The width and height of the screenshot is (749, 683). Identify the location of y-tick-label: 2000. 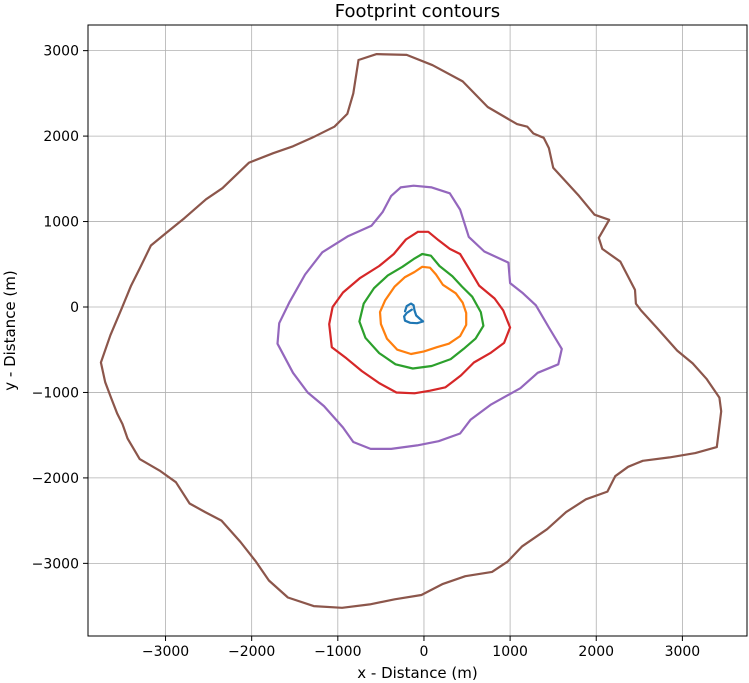
(61, 137).